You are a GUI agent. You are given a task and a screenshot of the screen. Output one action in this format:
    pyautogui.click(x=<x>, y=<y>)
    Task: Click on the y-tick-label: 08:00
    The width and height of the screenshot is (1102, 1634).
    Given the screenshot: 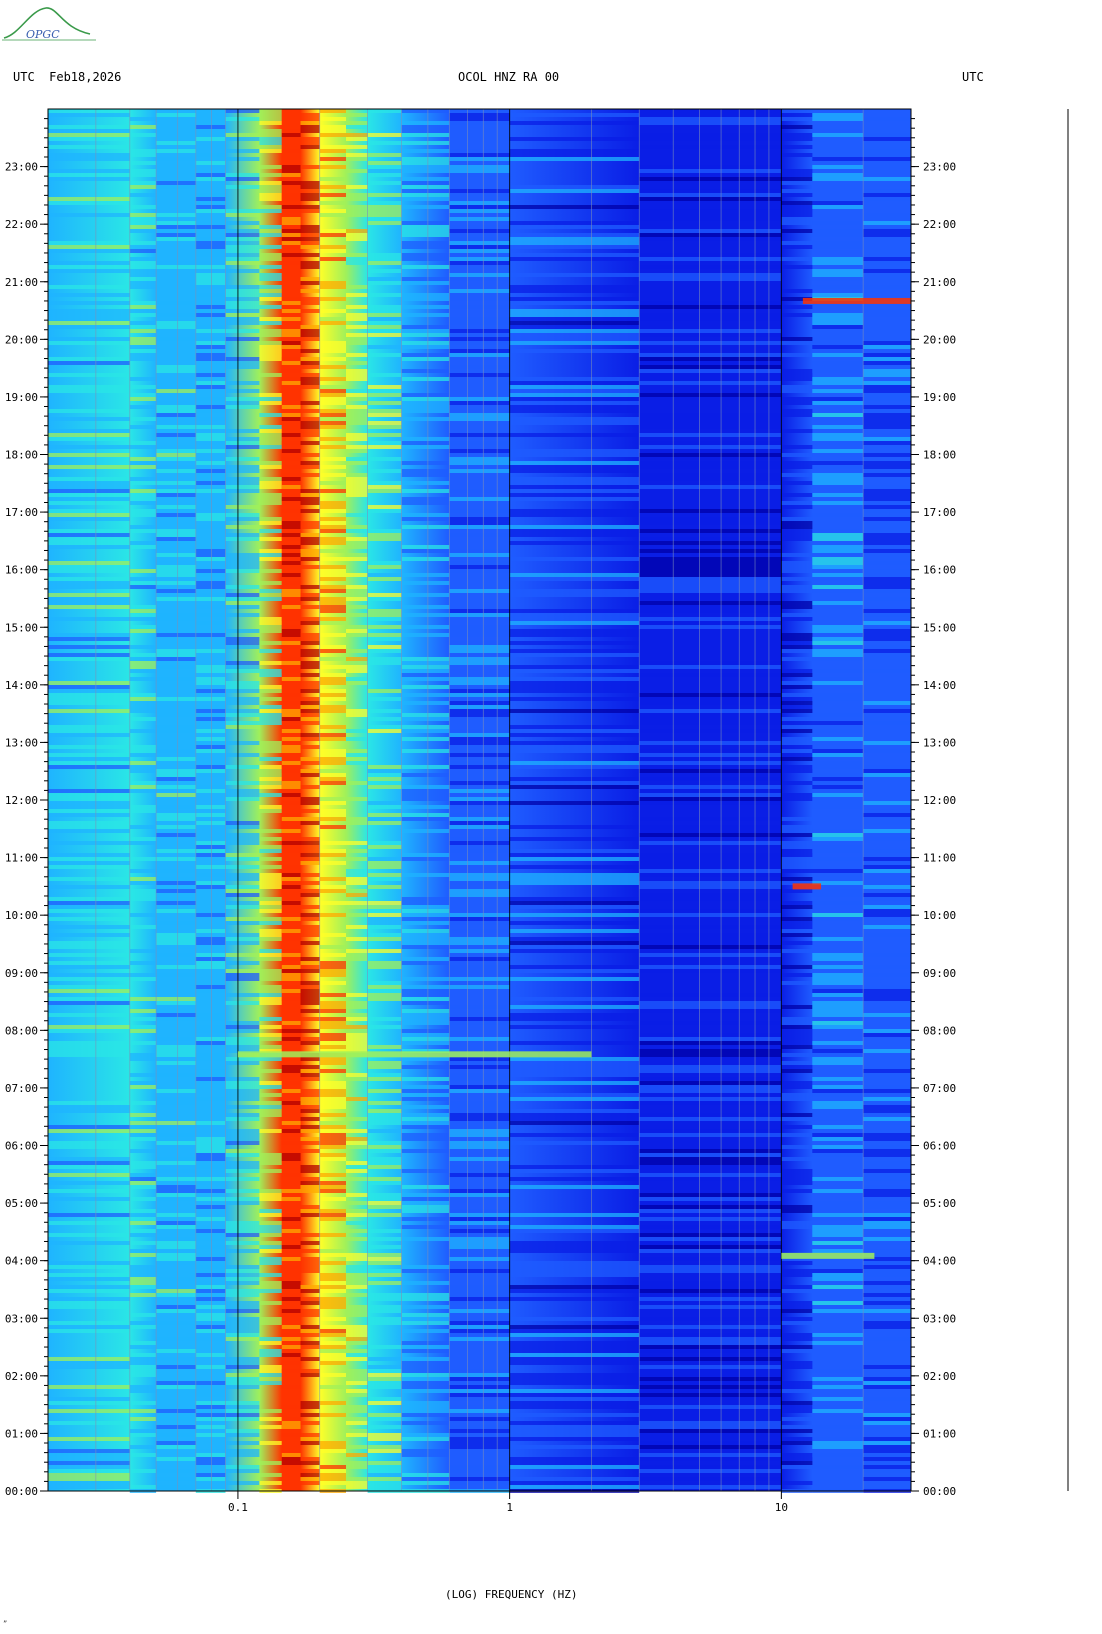 What is the action you would take?
    pyautogui.click(x=21, y=1030)
    